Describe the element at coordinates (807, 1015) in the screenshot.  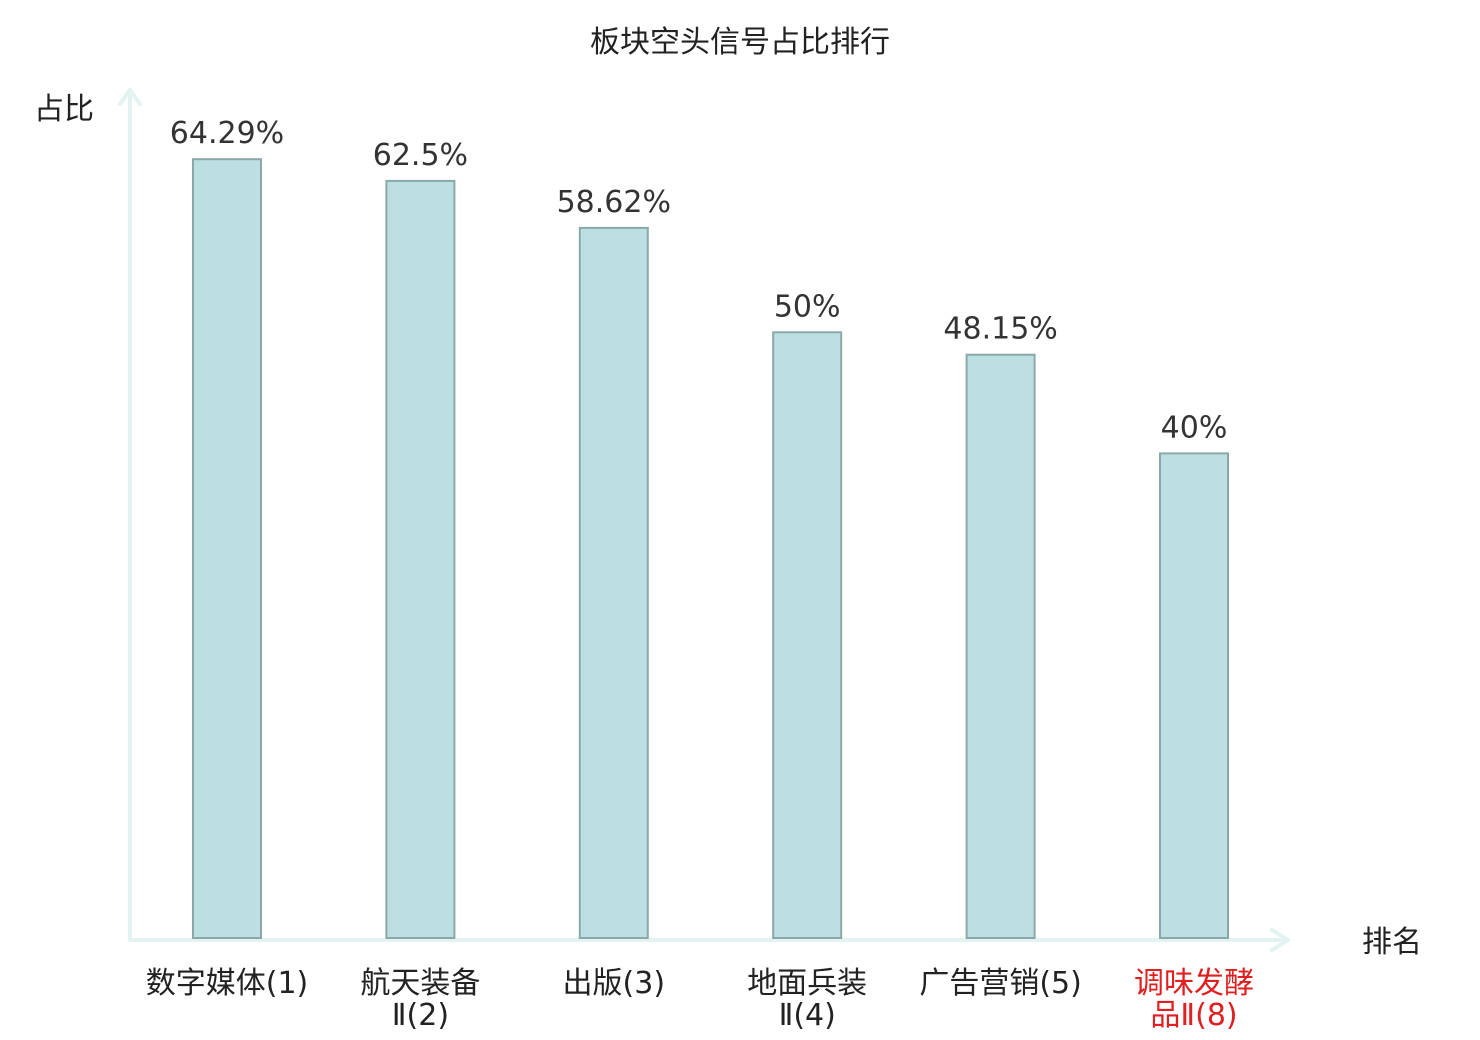
I see `category-label-4-line-2: Ⅱ(4)` at that location.